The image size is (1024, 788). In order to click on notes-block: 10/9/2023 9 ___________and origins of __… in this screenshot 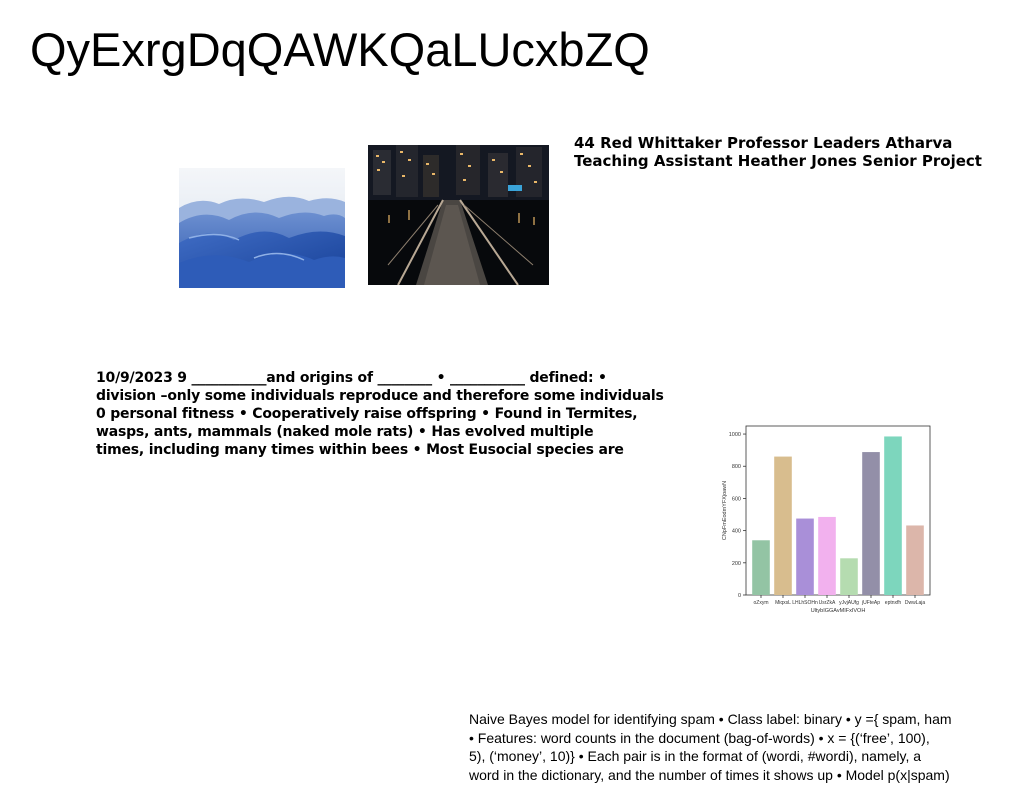, I will do `click(401, 414)`.